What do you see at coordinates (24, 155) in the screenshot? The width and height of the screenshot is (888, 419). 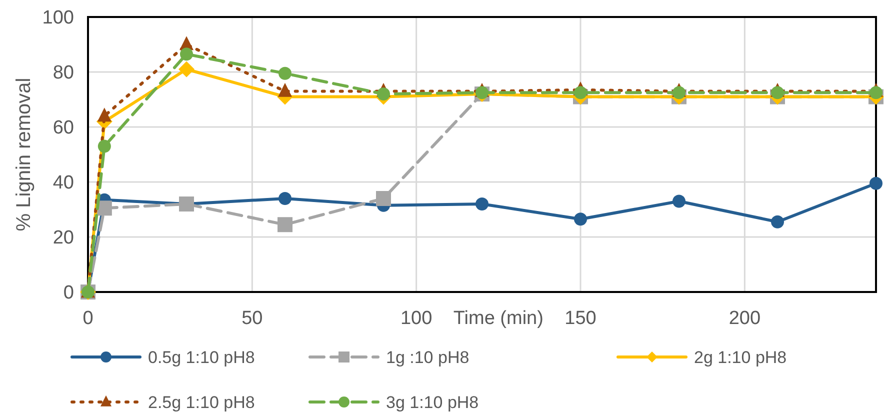 I see `y-axis-title: % Lignin removal` at bounding box center [24, 155].